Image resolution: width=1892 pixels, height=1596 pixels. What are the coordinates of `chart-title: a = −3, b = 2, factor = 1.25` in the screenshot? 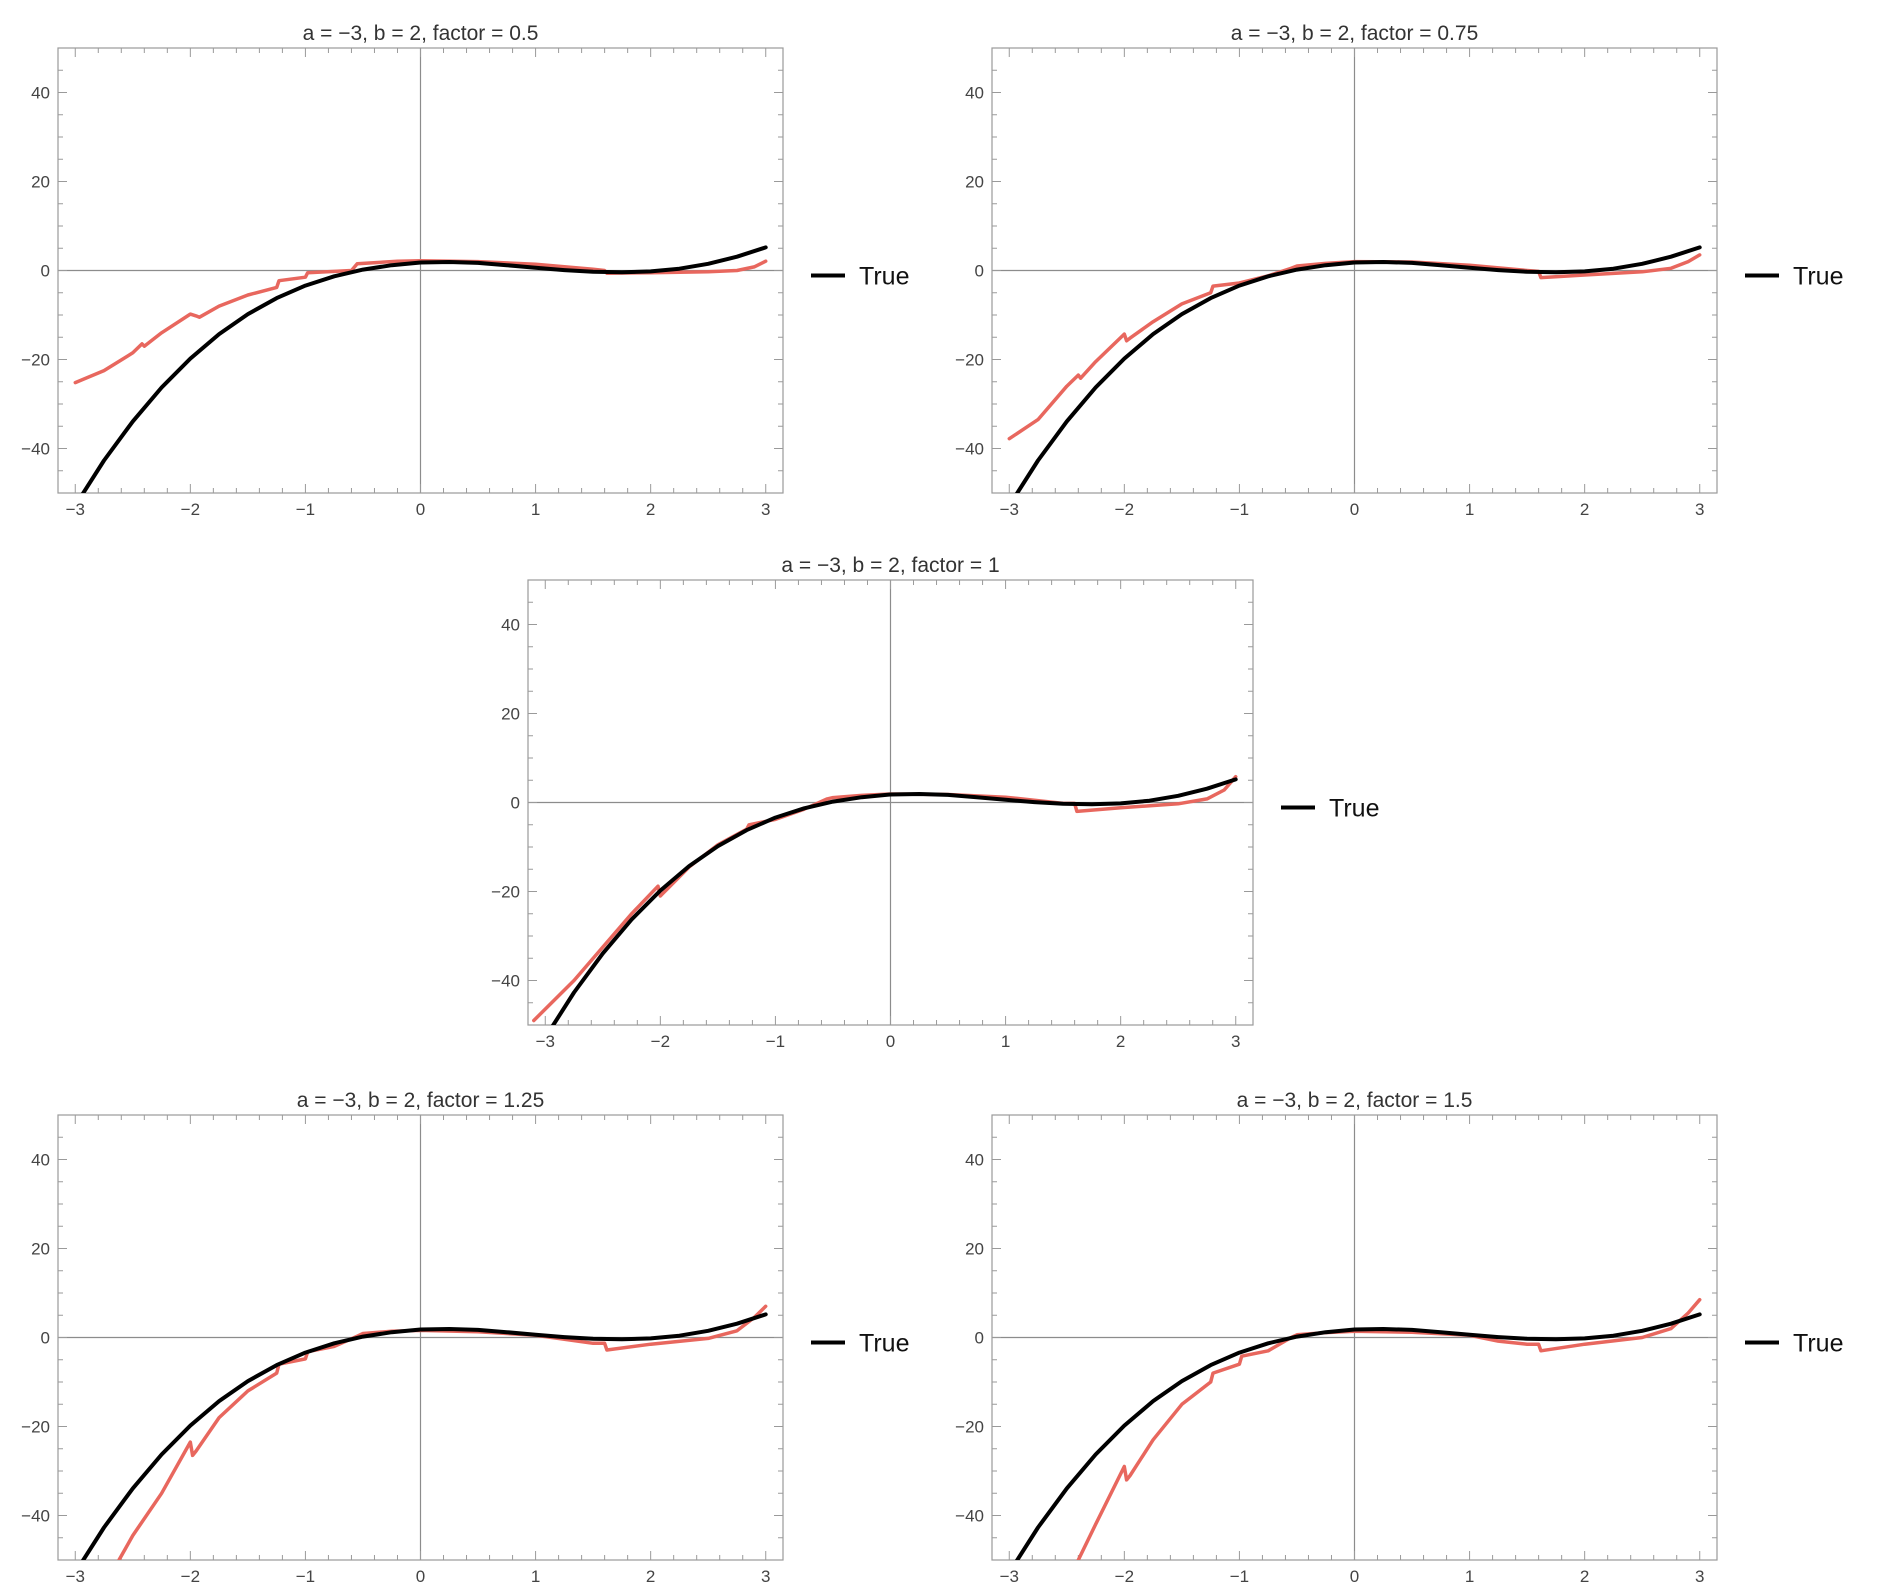 It's located at (421, 1100).